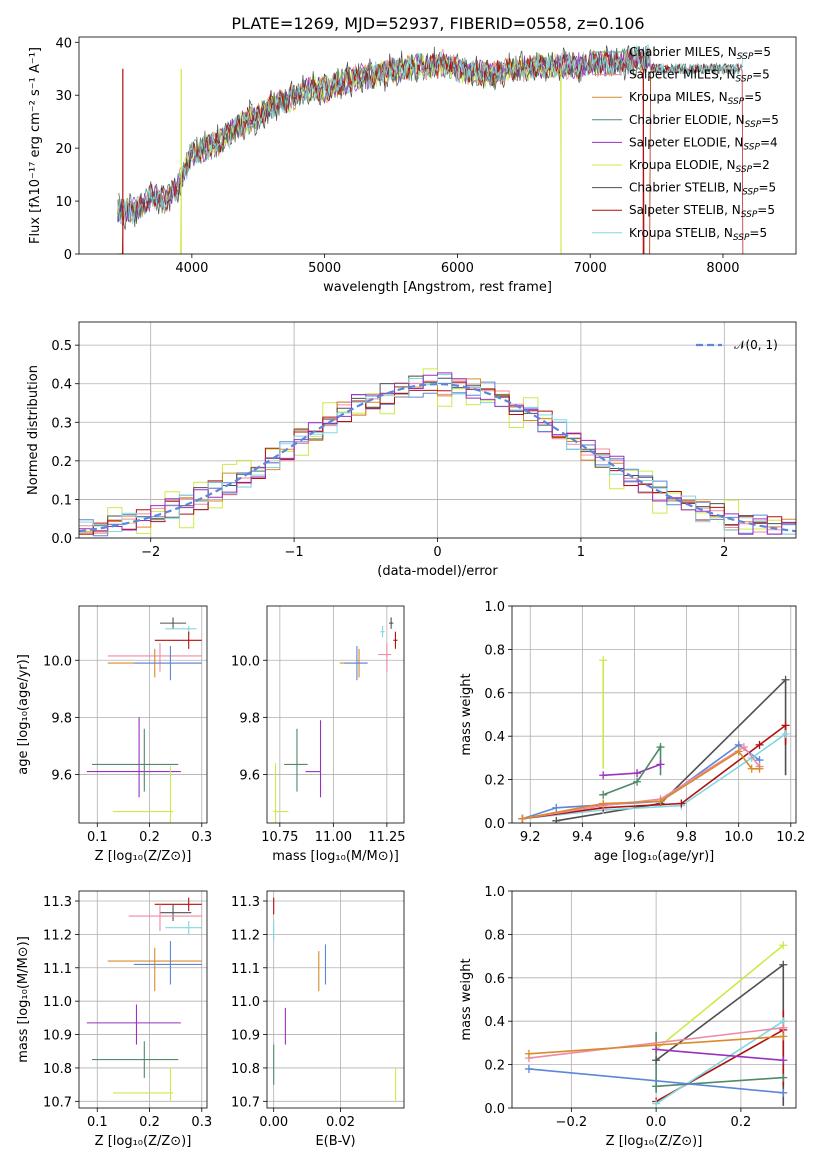 This screenshot has height=1170, width=819. I want to click on y-axis-label: Normed distribution, so click(33, 430).